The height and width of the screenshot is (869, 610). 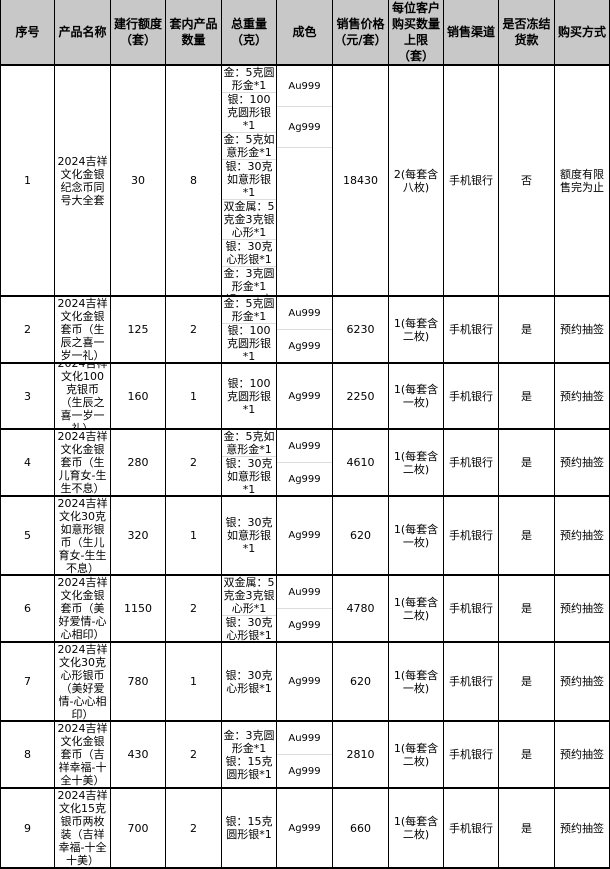 What do you see at coordinates (249, 596) in the screenshot?
I see `weight-item: 双金属：5克金3克银心形*1` at bounding box center [249, 596].